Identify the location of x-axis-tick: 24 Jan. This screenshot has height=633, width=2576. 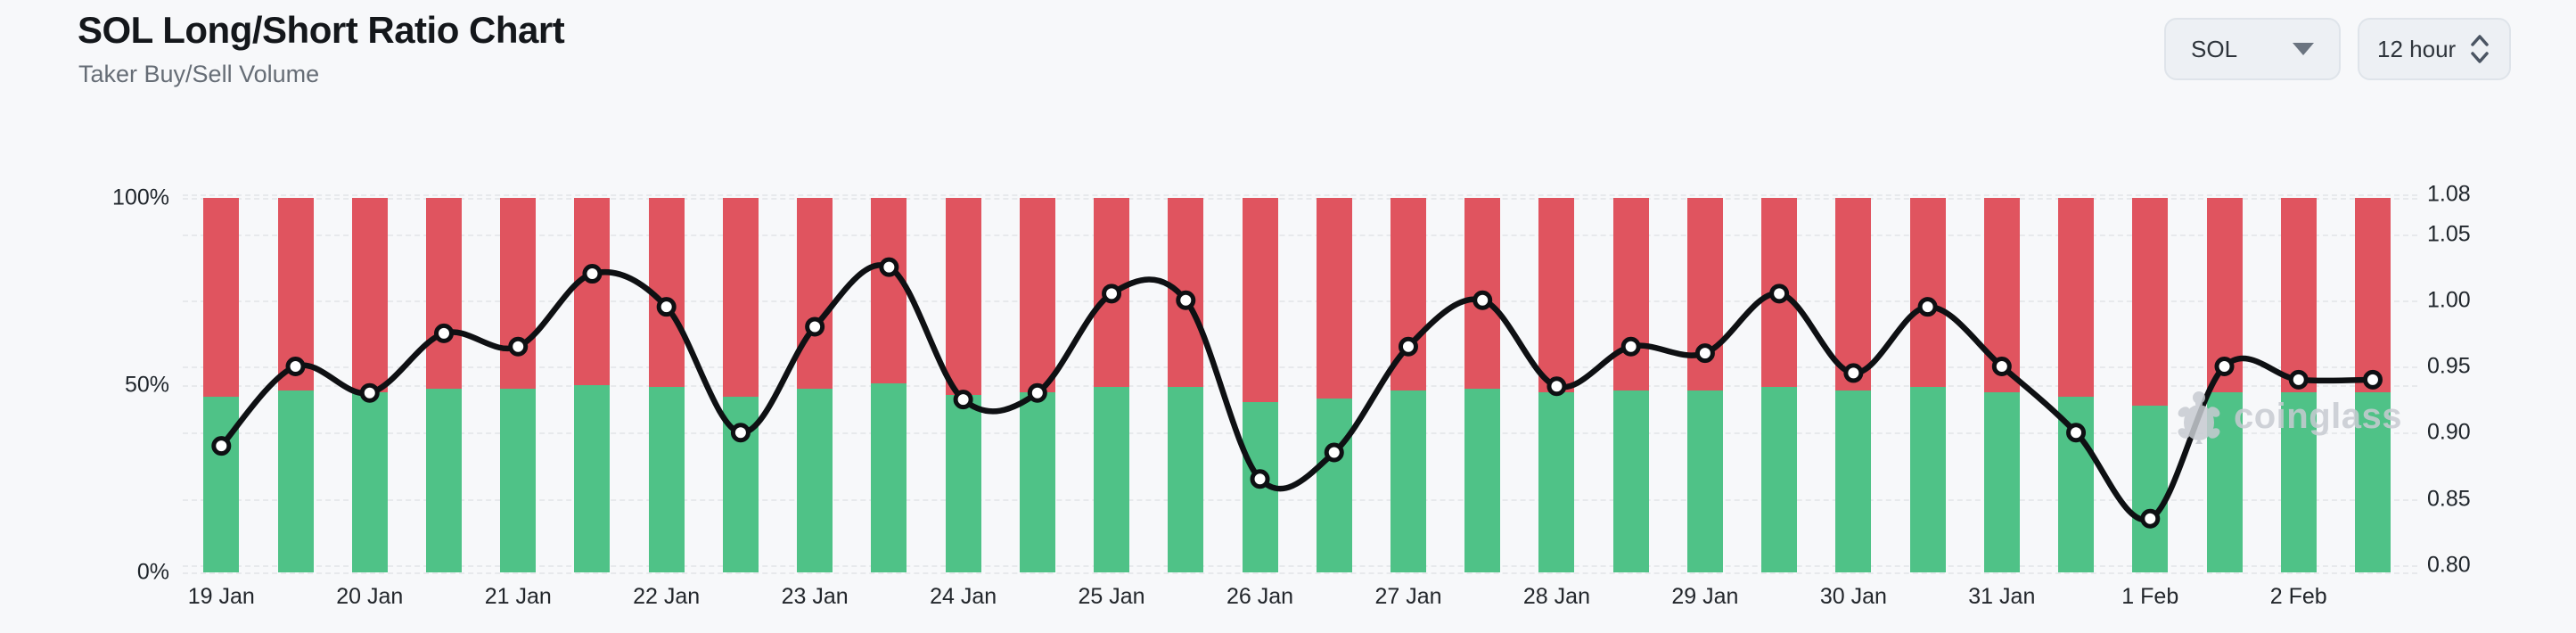
(963, 597).